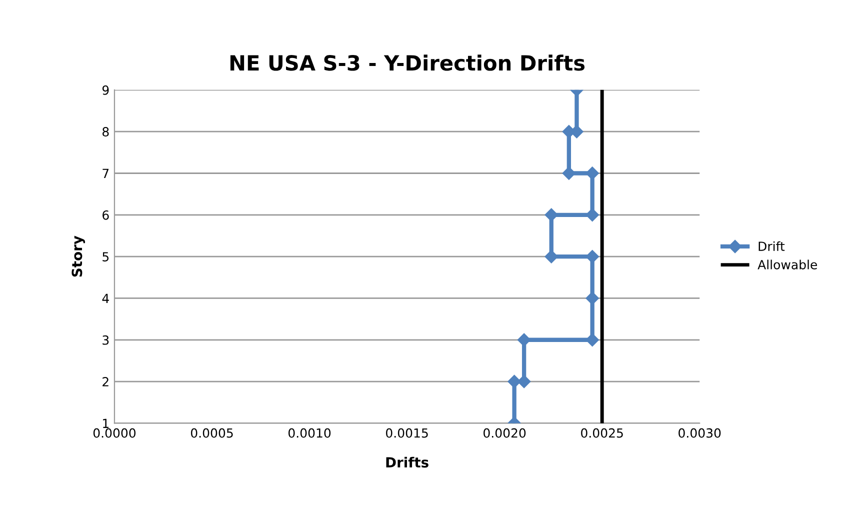 The width and height of the screenshot is (848, 529). I want to click on x-axis-title: Drifts, so click(407, 462).